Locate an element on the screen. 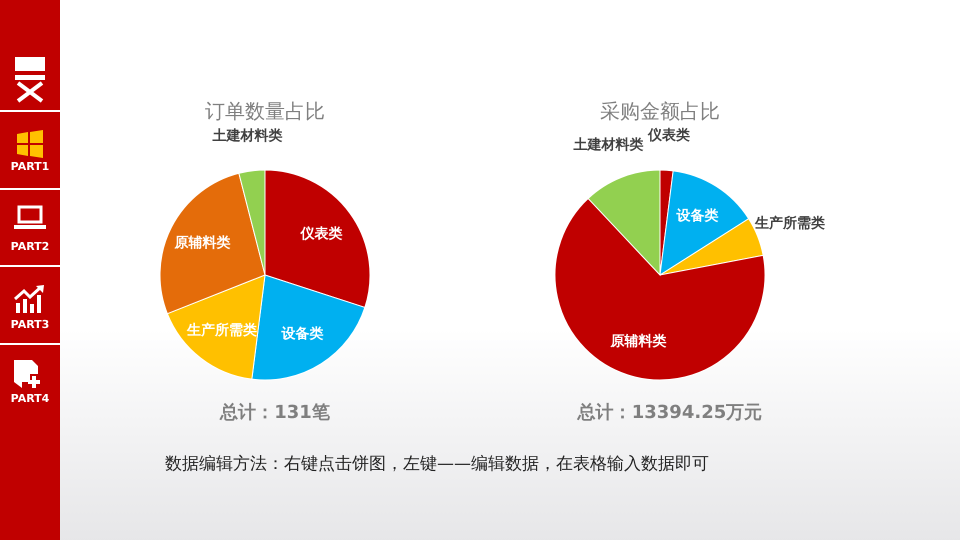 Image resolution: width=960 pixels, height=540 pixels. text: PART1 is located at coordinates (30, 166).